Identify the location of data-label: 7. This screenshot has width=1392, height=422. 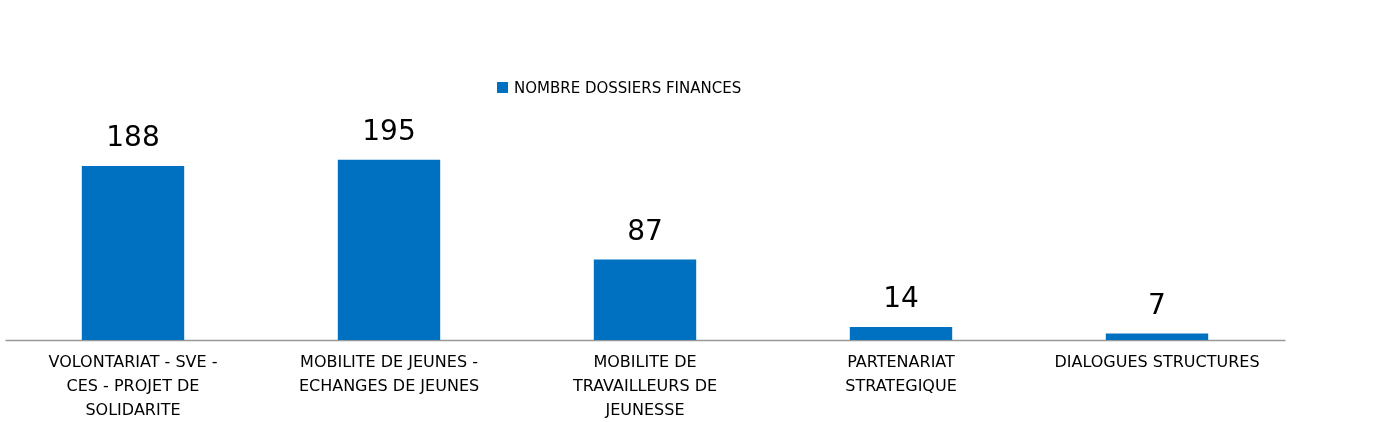
(1157, 304).